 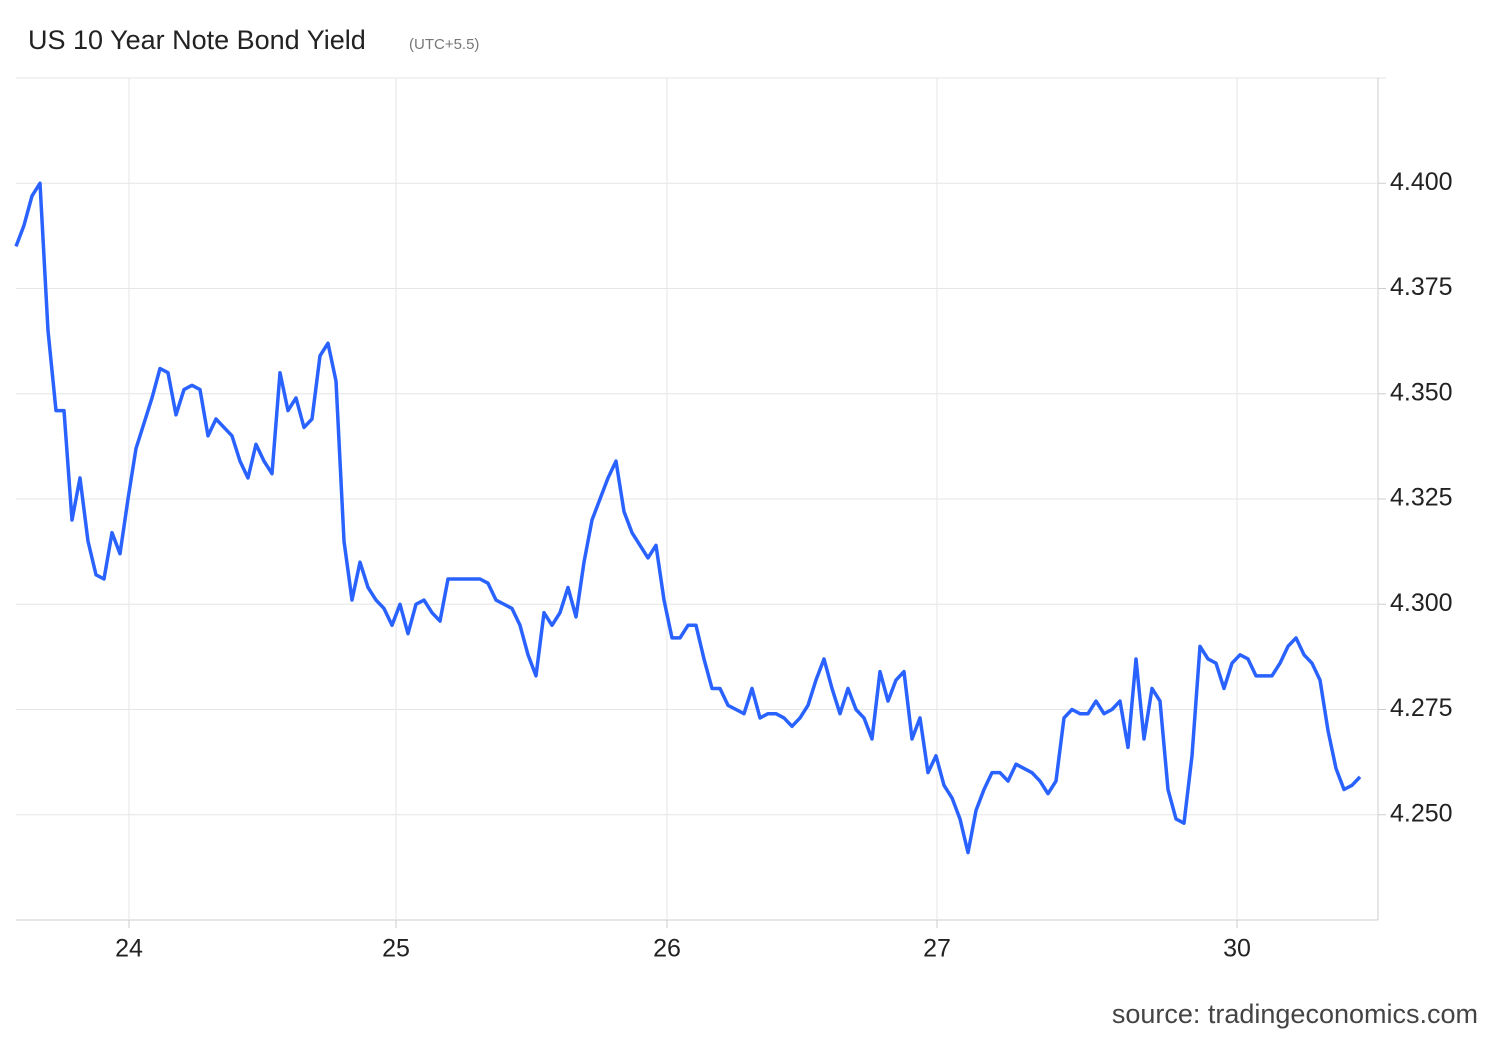 I want to click on y-tick-label: 4.250, so click(x=1421, y=813).